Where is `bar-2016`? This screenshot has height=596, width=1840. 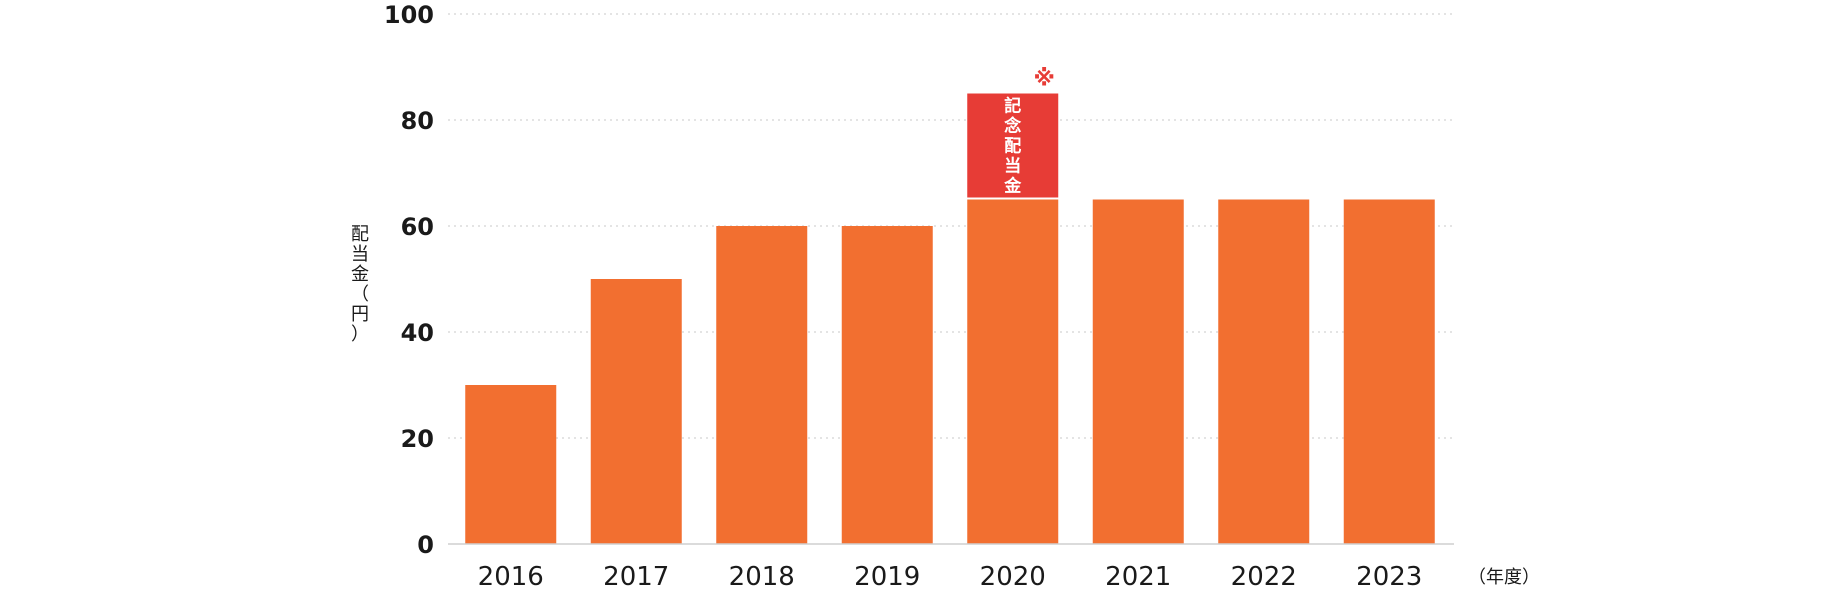 bar-2016 is located at coordinates (511, 464).